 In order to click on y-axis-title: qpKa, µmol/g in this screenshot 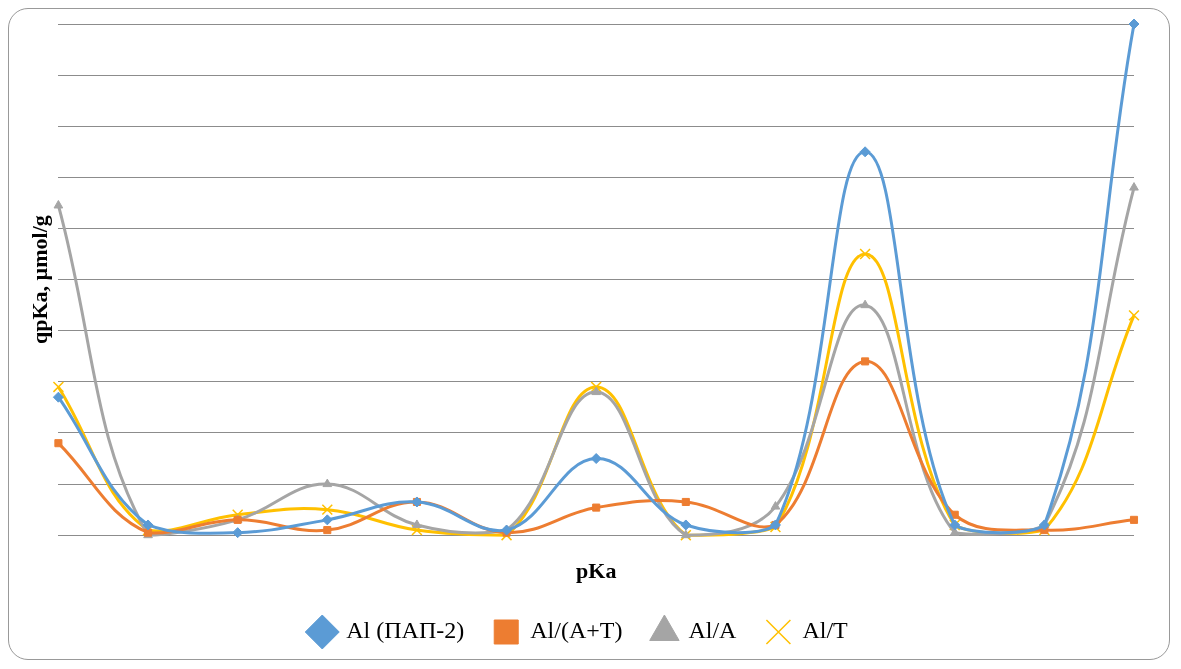, I will do `click(39, 280)`.